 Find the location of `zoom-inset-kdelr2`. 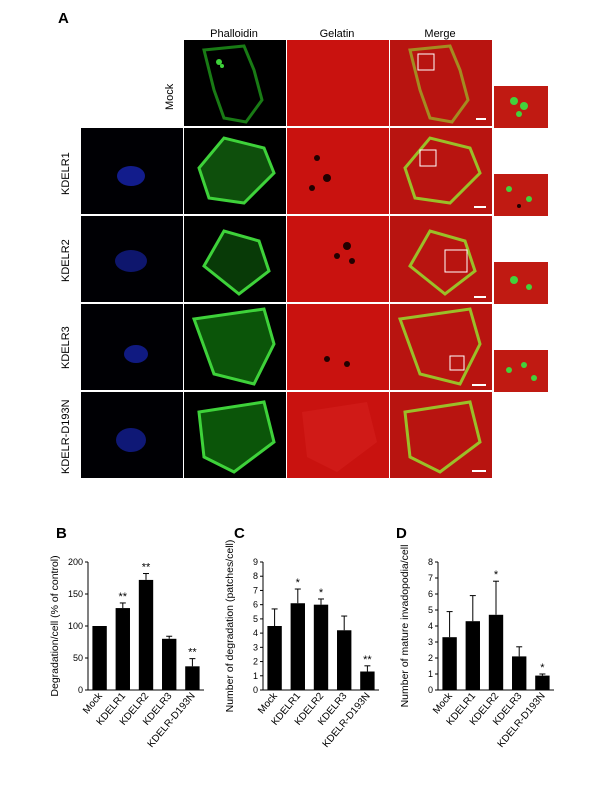

zoom-inset-kdelr2 is located at coordinates (521, 283).